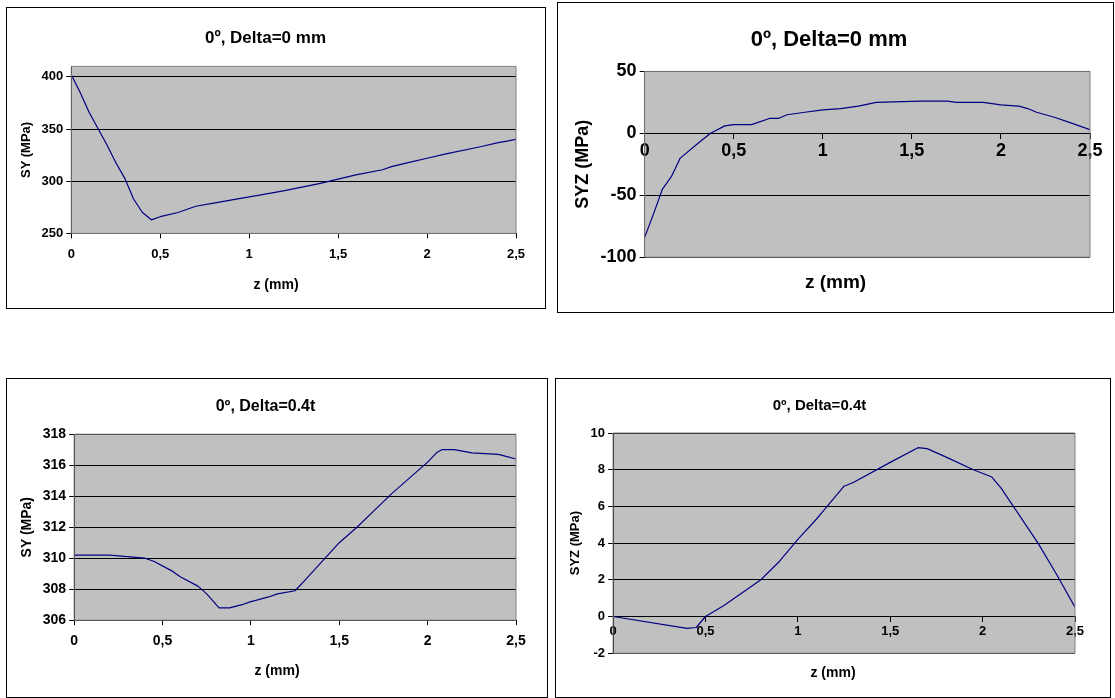 The width and height of the screenshot is (1115, 698). What do you see at coordinates (54, 588) in the screenshot?
I see `y-tick-label: 308` at bounding box center [54, 588].